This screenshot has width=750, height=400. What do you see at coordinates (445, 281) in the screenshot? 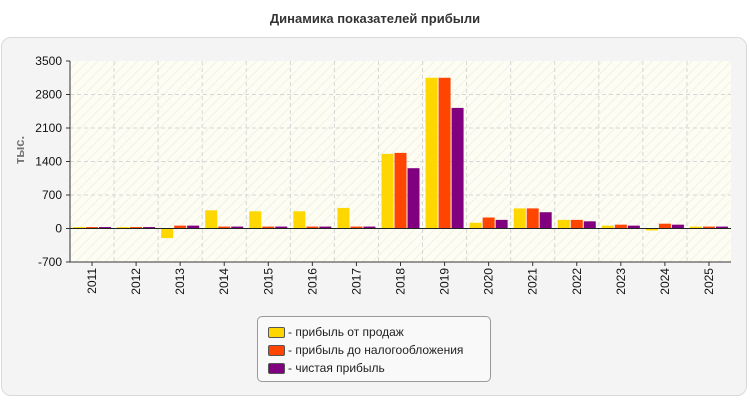
I see `x-tick-label: 2019` at bounding box center [445, 281].